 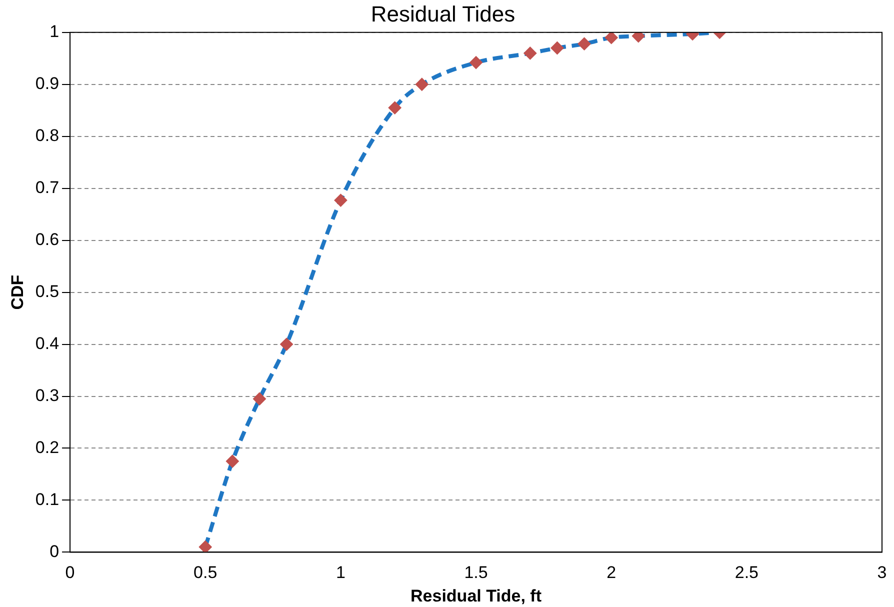 What do you see at coordinates (47, 447) in the screenshot?
I see `y-tick-label: 0.2` at bounding box center [47, 447].